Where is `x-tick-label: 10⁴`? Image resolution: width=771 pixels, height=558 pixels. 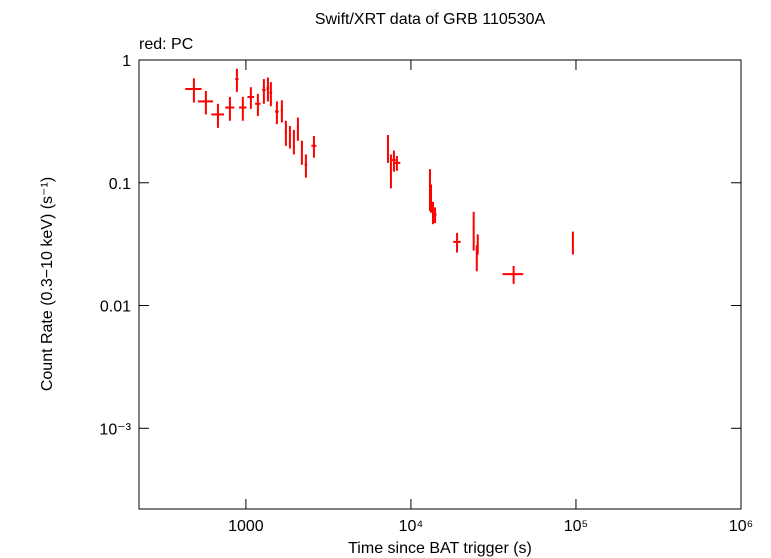
x-tick-label: 10⁴ is located at coordinates (411, 526).